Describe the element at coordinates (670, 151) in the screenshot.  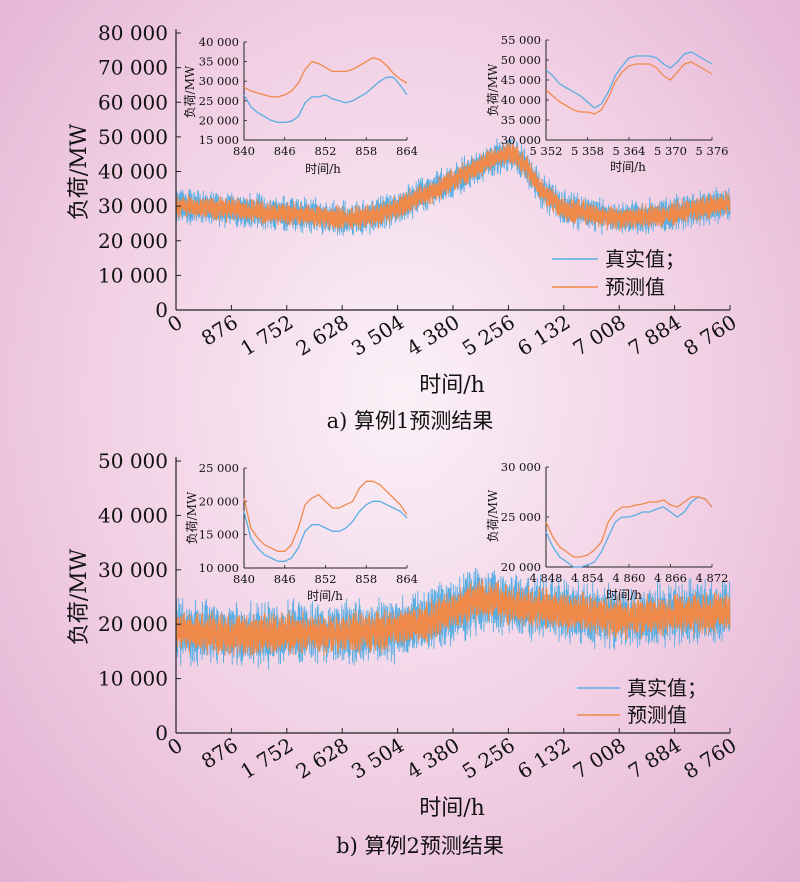
I see `inset-x-tick-label: 5 370` at that location.